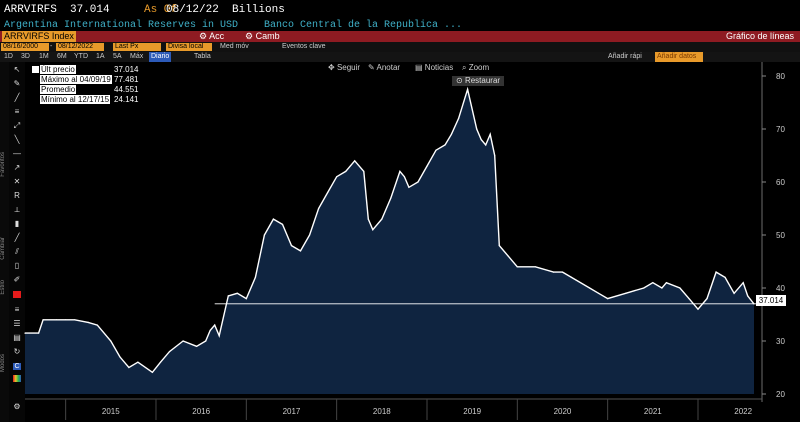 The width and height of the screenshot is (800, 422). I want to click on asof-date: 08/12/22, so click(192, 10).